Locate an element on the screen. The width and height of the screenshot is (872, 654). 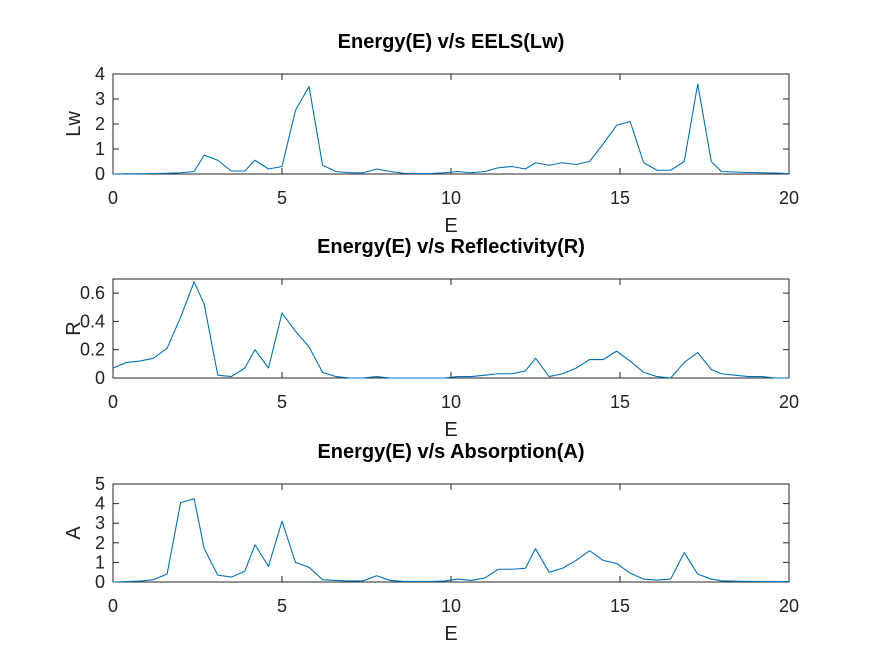
y-tick-label: 0.4 is located at coordinates (92, 321).